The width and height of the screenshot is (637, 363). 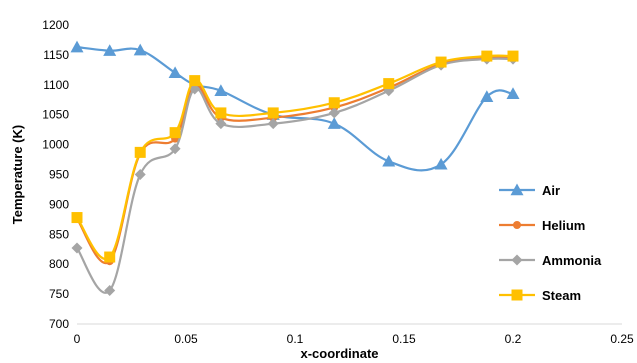 What do you see at coordinates (59, 264) in the screenshot?
I see `y-tick-label: 800` at bounding box center [59, 264].